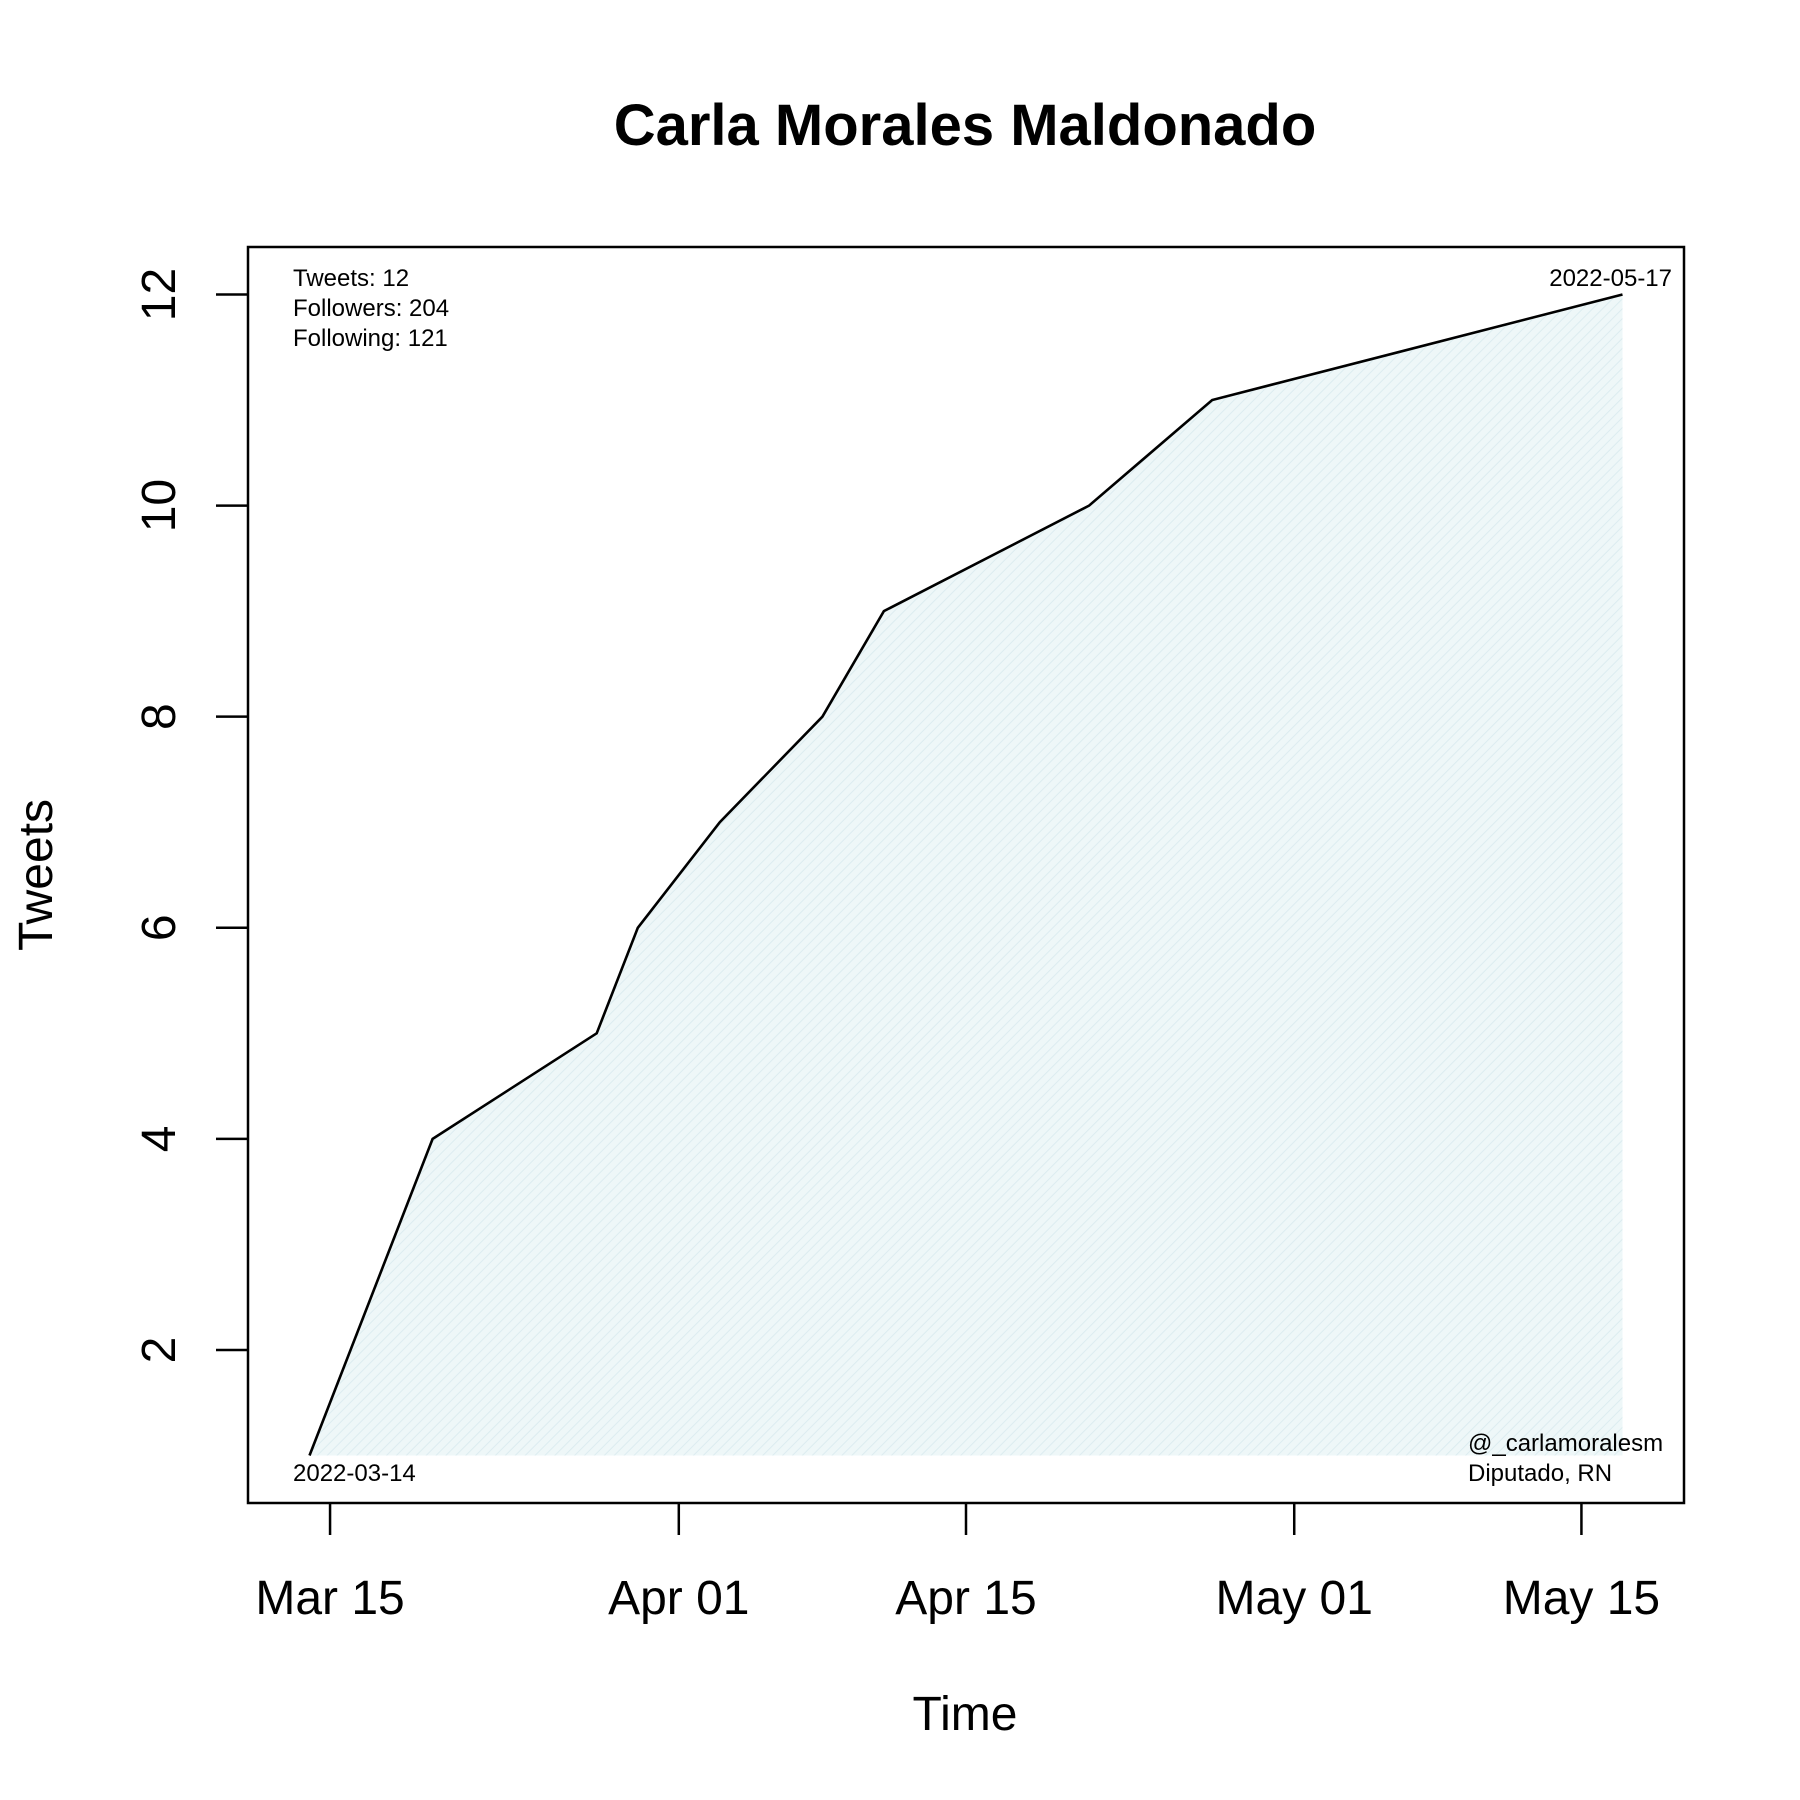 The image size is (1800, 1800). I want to click on x-tick-label: May 15, so click(1581, 1598).